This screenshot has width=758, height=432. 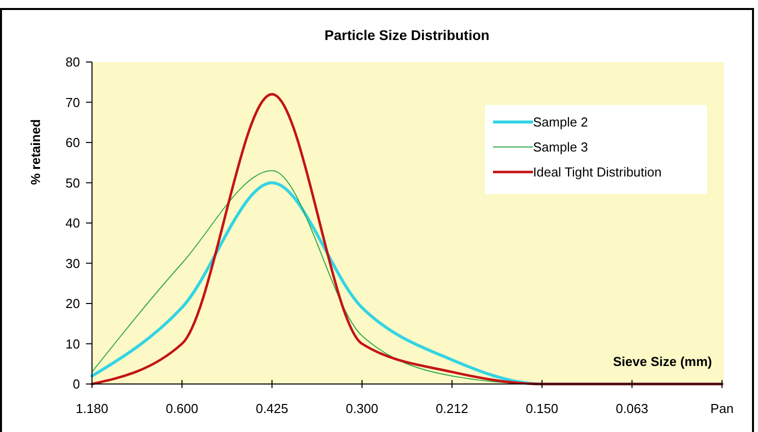 I want to click on x-tick-label: 0.212, so click(x=452, y=408).